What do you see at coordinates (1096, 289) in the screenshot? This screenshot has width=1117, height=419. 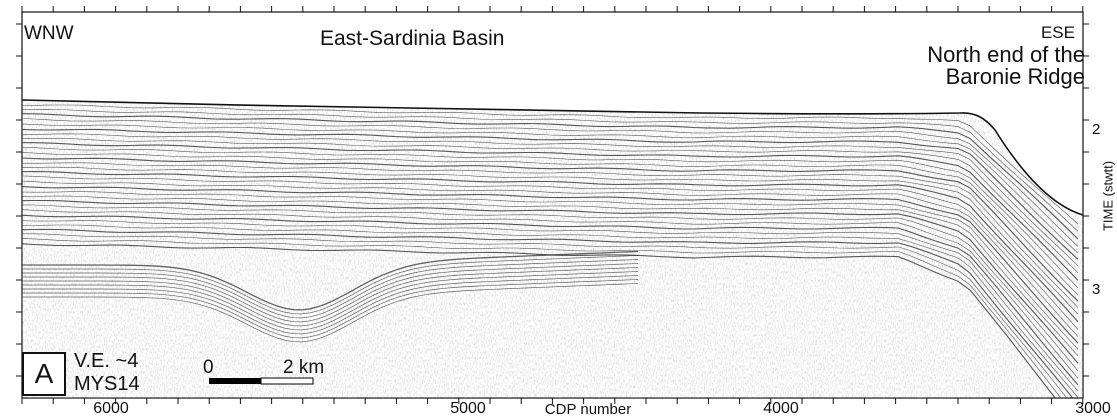 I see `y-tick-3: 3` at bounding box center [1096, 289].